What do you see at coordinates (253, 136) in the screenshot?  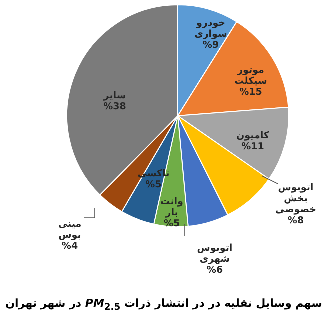 I see `slice-label: کامیون` at bounding box center [253, 136].